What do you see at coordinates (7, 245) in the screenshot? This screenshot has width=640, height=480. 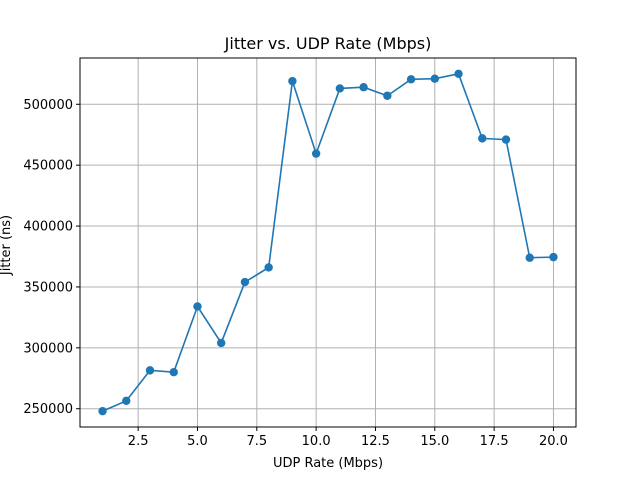 I see `y-axis-label: Jitter (ns)` at bounding box center [7, 245].